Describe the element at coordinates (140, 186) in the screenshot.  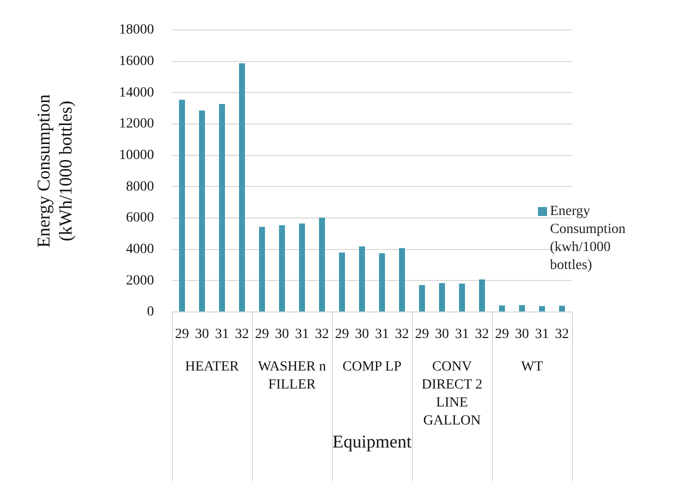
I see `y-tick-label: 8000` at that location.